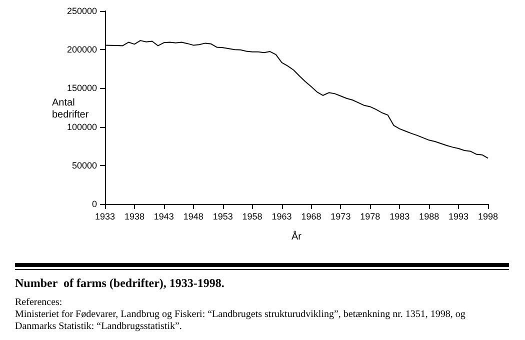 Image resolution: width=525 pixels, height=340 pixels. What do you see at coordinates (81, 127) in the screenshot?
I see `y-tick-label: 100000` at bounding box center [81, 127].